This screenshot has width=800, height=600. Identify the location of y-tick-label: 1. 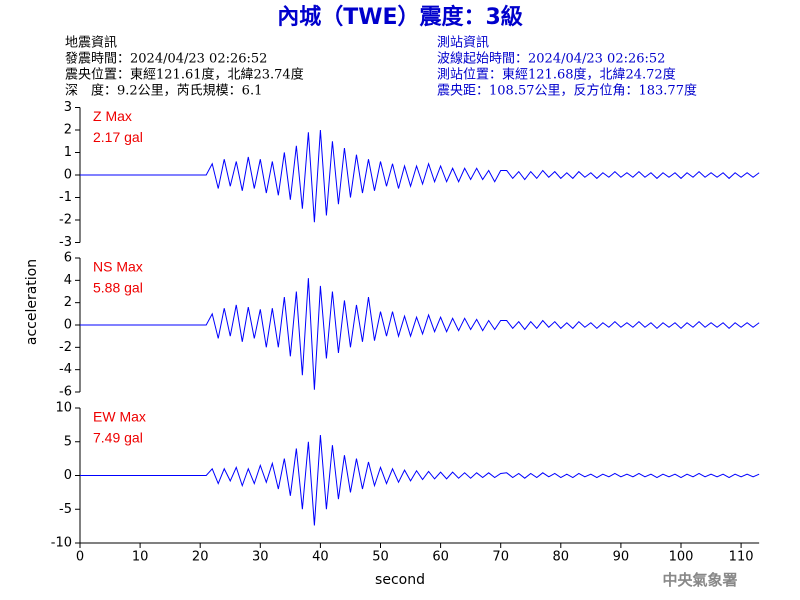
(68, 152).